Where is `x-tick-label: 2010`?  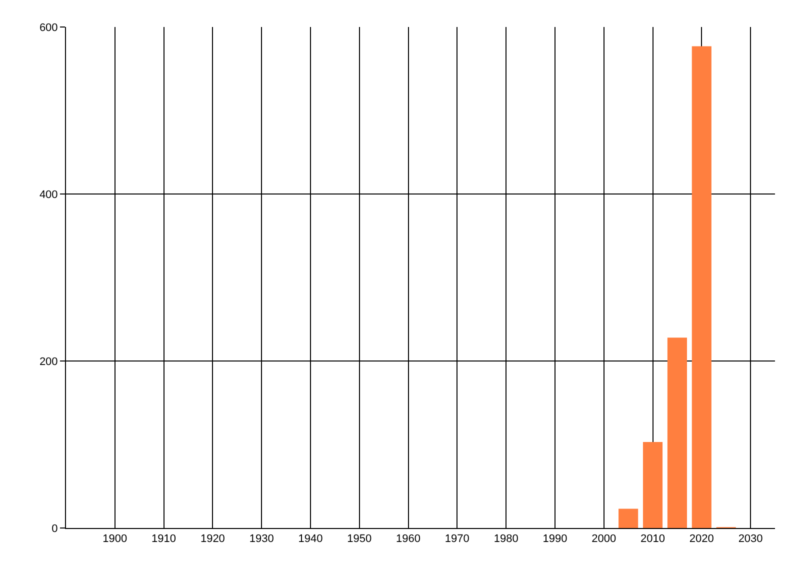 x-tick-label: 2010 is located at coordinates (652, 539).